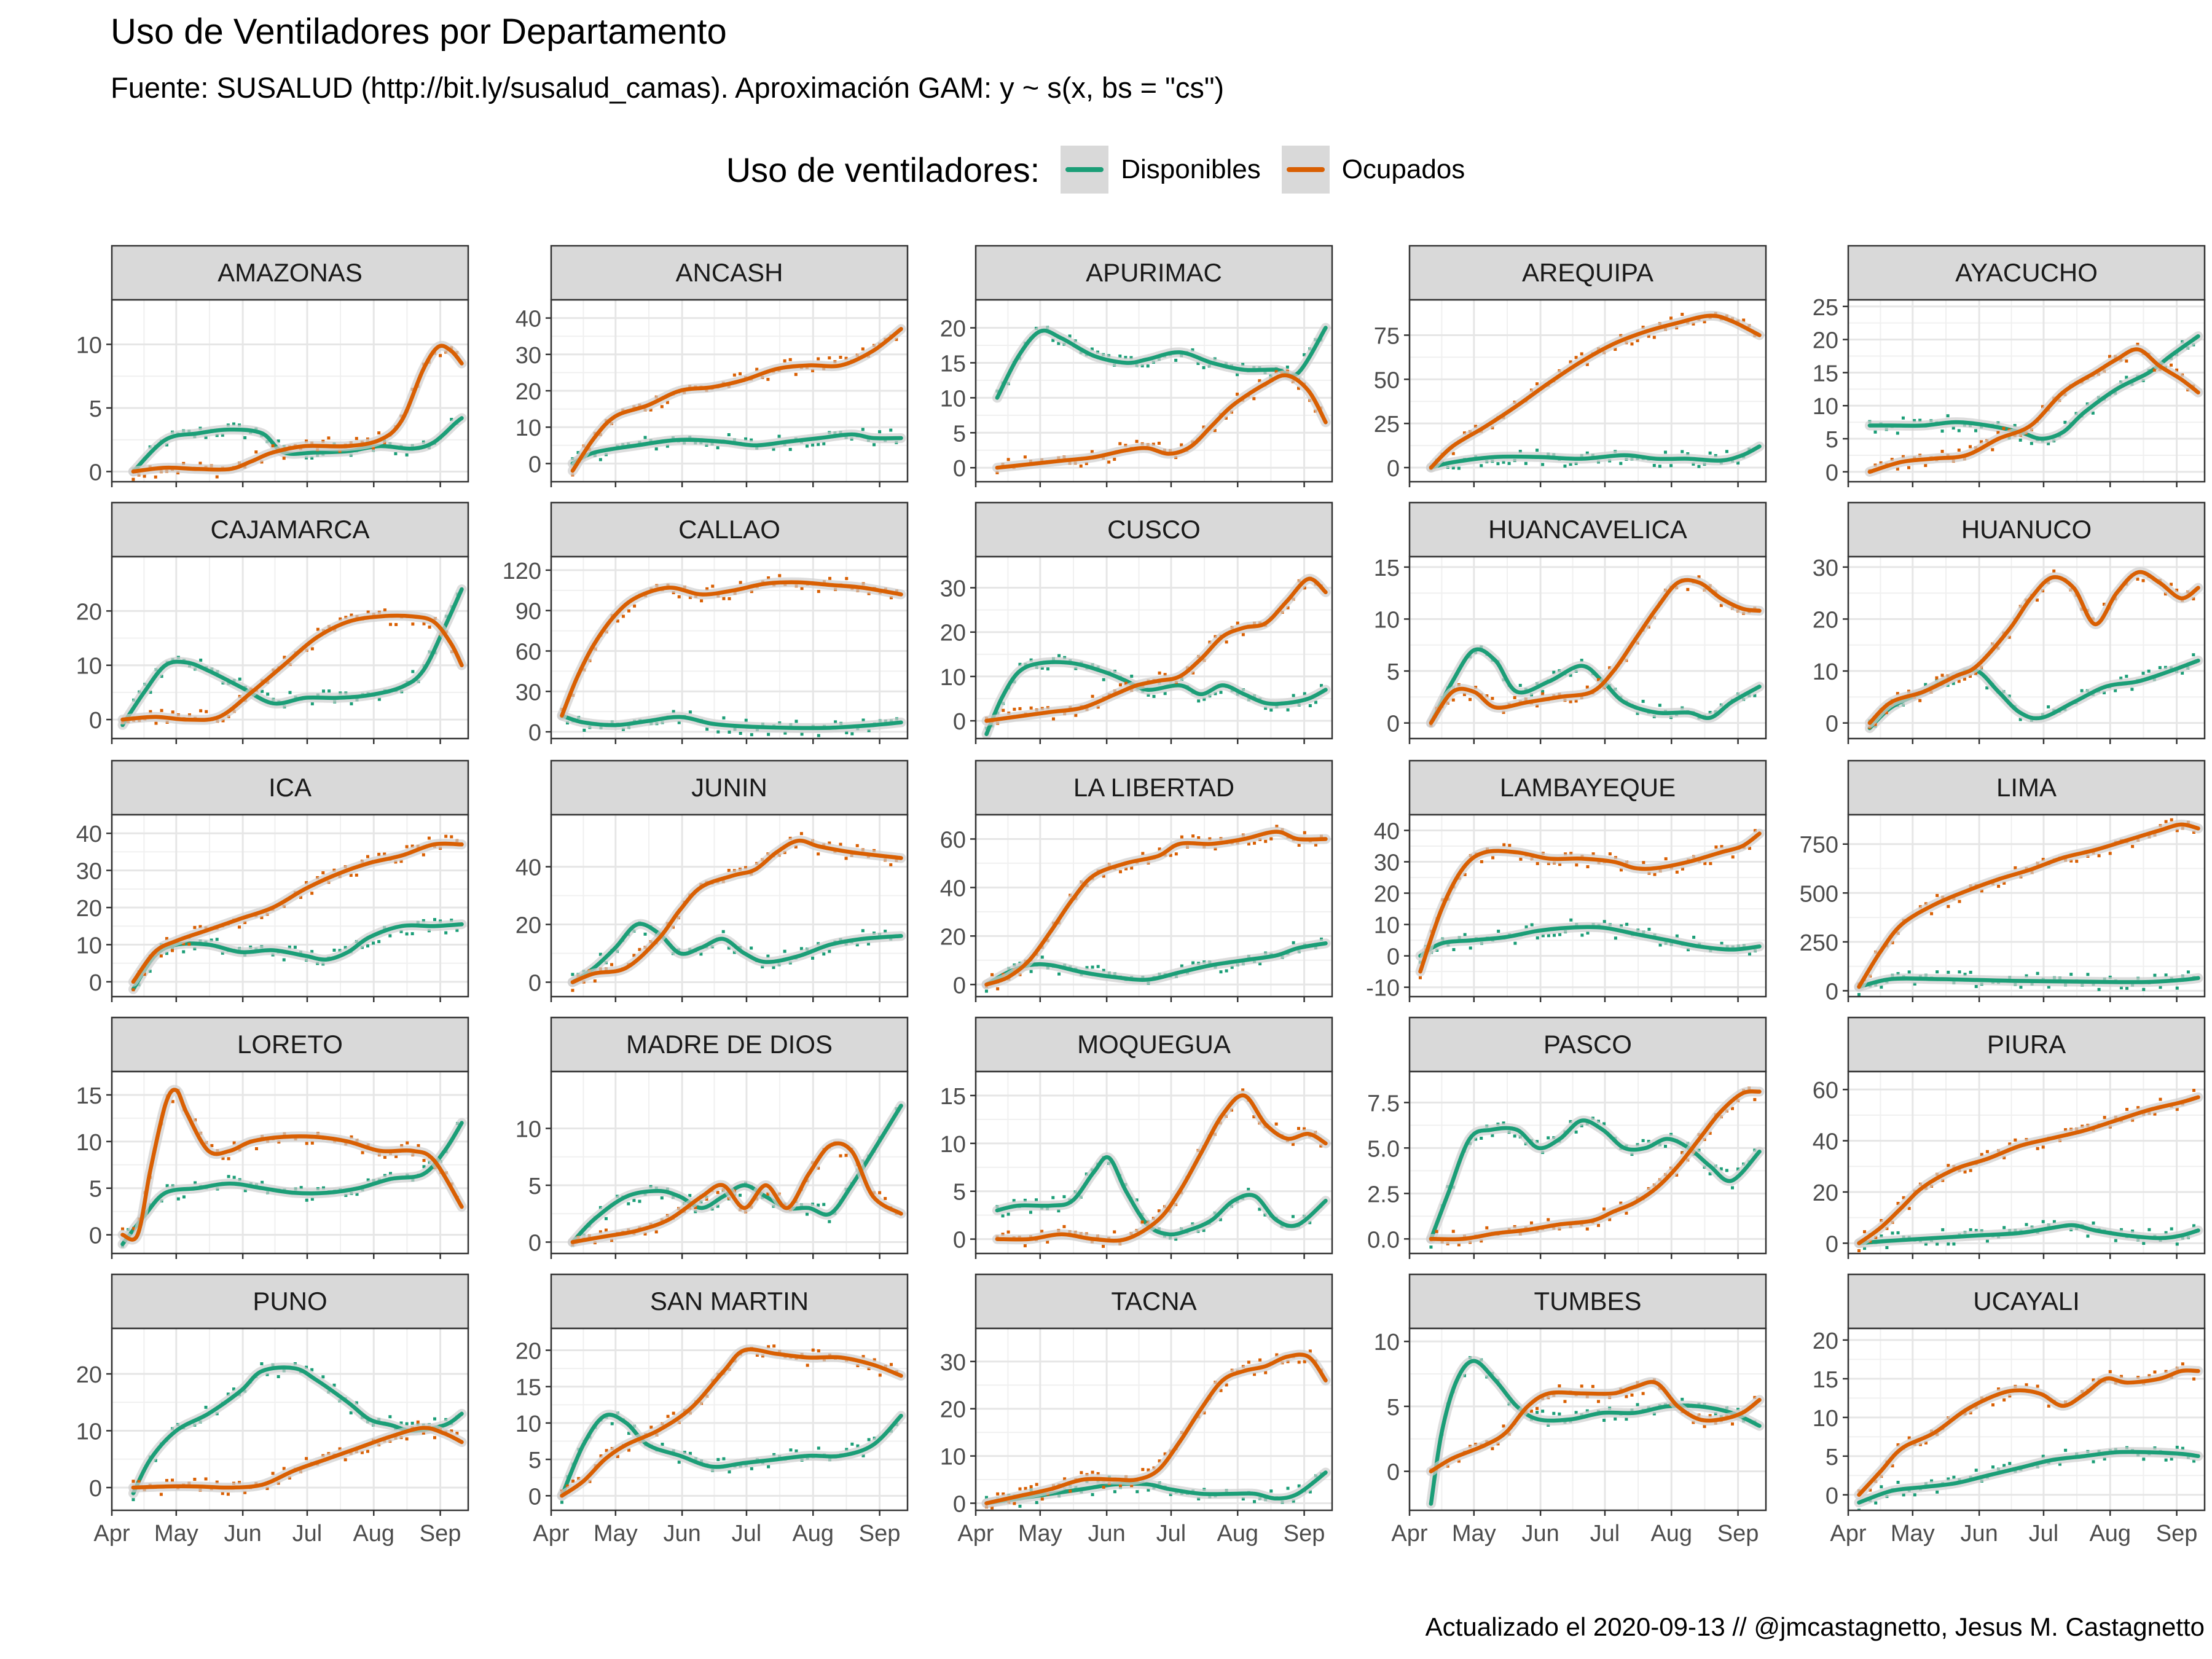 This screenshot has height=1659, width=2212. I want to click on y-tick-label: 5.0, so click(1383, 1149).